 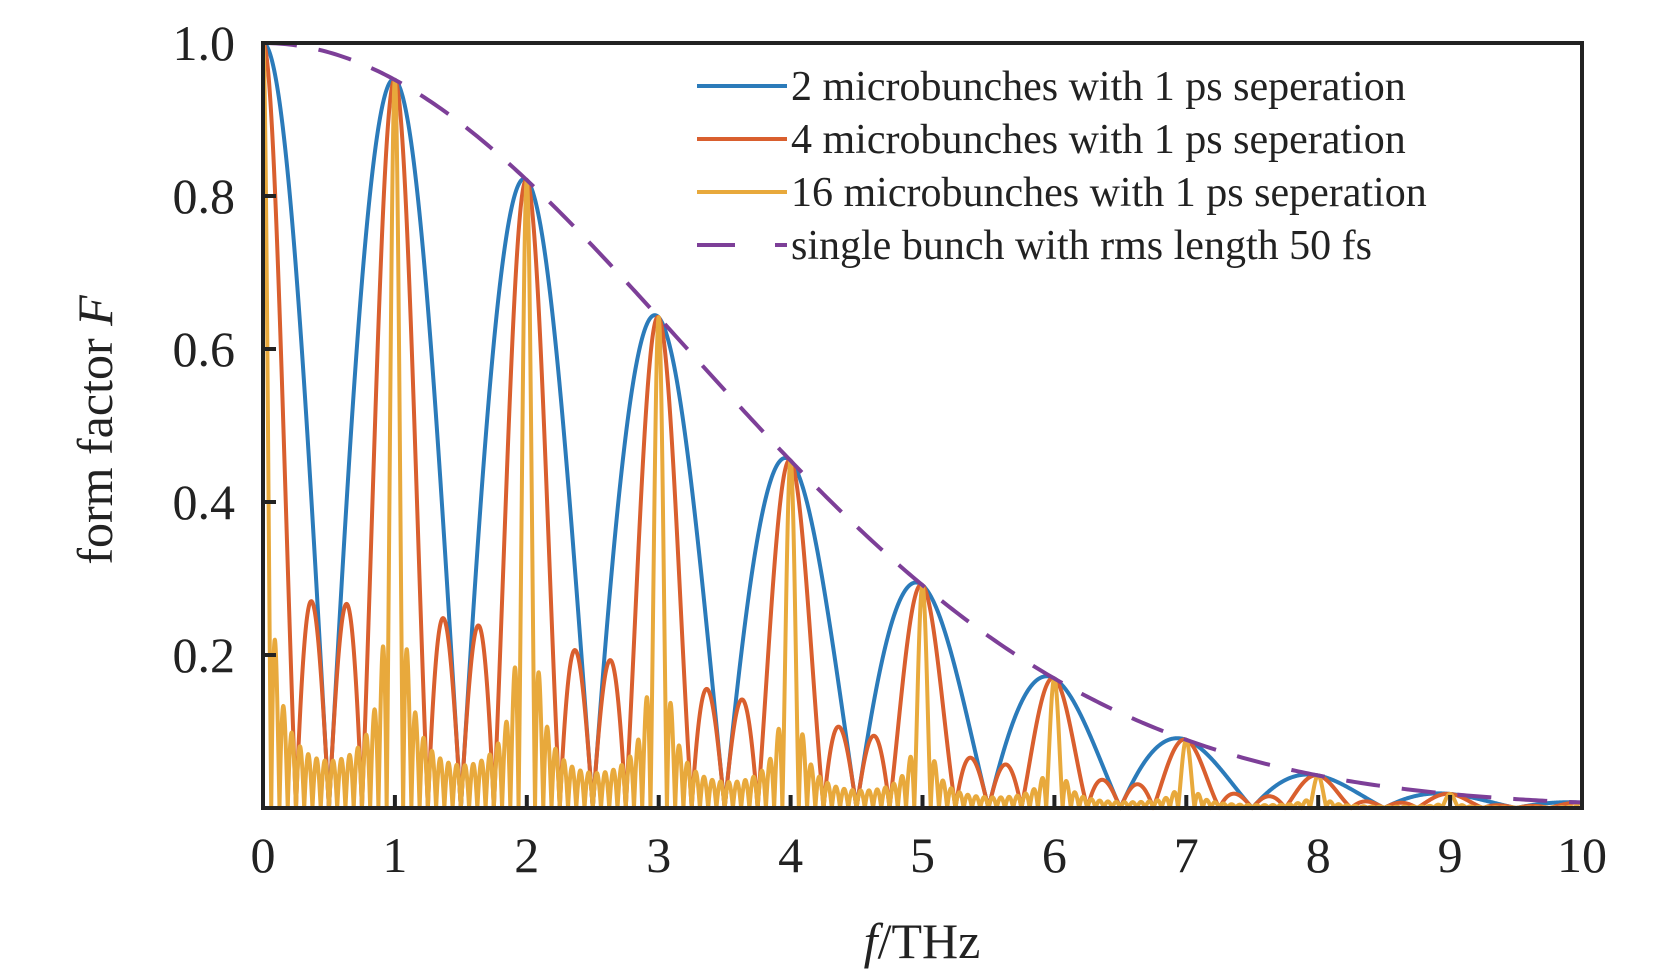 What do you see at coordinates (204, 655) in the screenshot?
I see `y-tick-label: 0.2` at bounding box center [204, 655].